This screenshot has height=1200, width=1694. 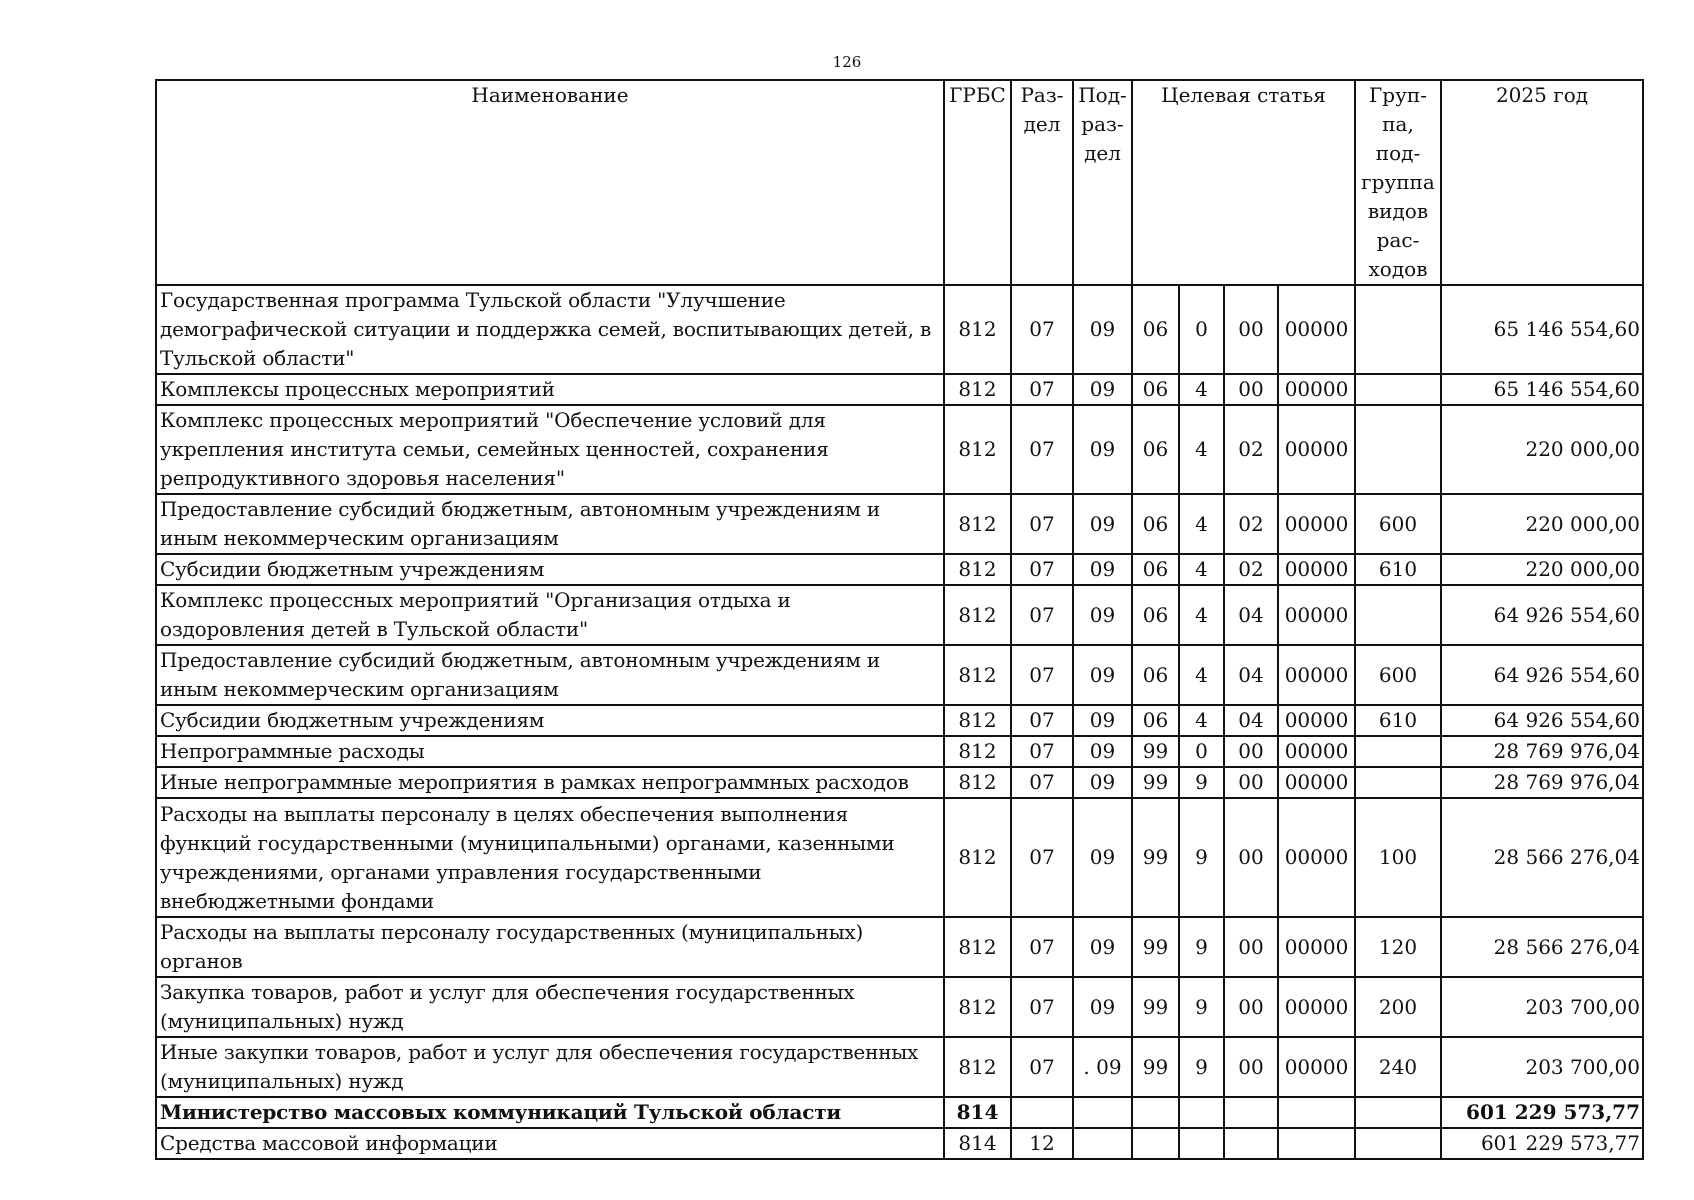 What do you see at coordinates (1542, 182) in the screenshot?
I see `header-year: 2025 год` at bounding box center [1542, 182].